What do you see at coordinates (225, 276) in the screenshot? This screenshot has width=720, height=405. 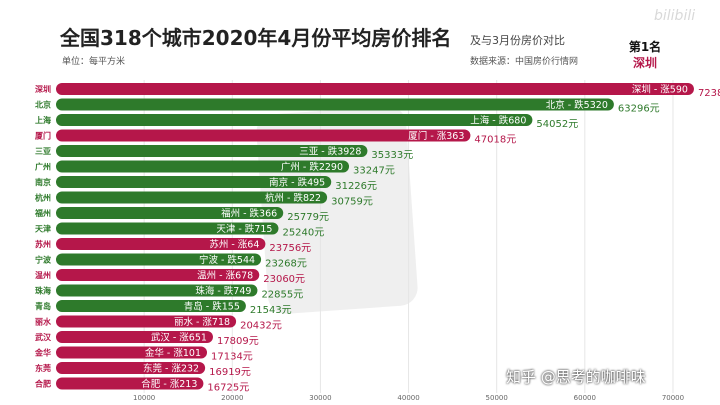 I see `bar-label: 温州 - 涨678` at bounding box center [225, 276].